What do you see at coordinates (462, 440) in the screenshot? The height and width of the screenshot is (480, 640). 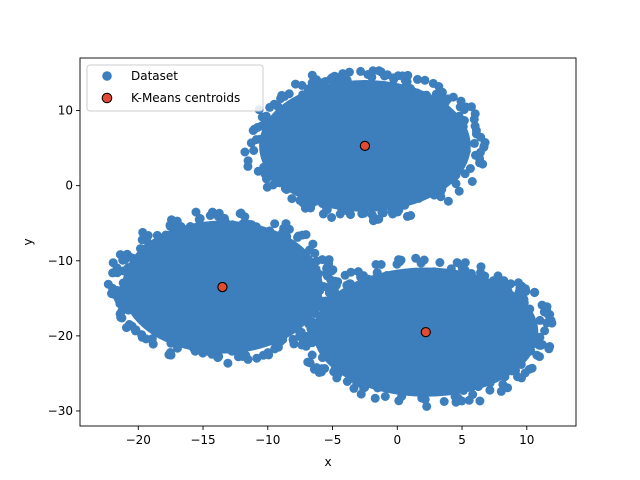 I see `x-tick-label: 5` at bounding box center [462, 440].